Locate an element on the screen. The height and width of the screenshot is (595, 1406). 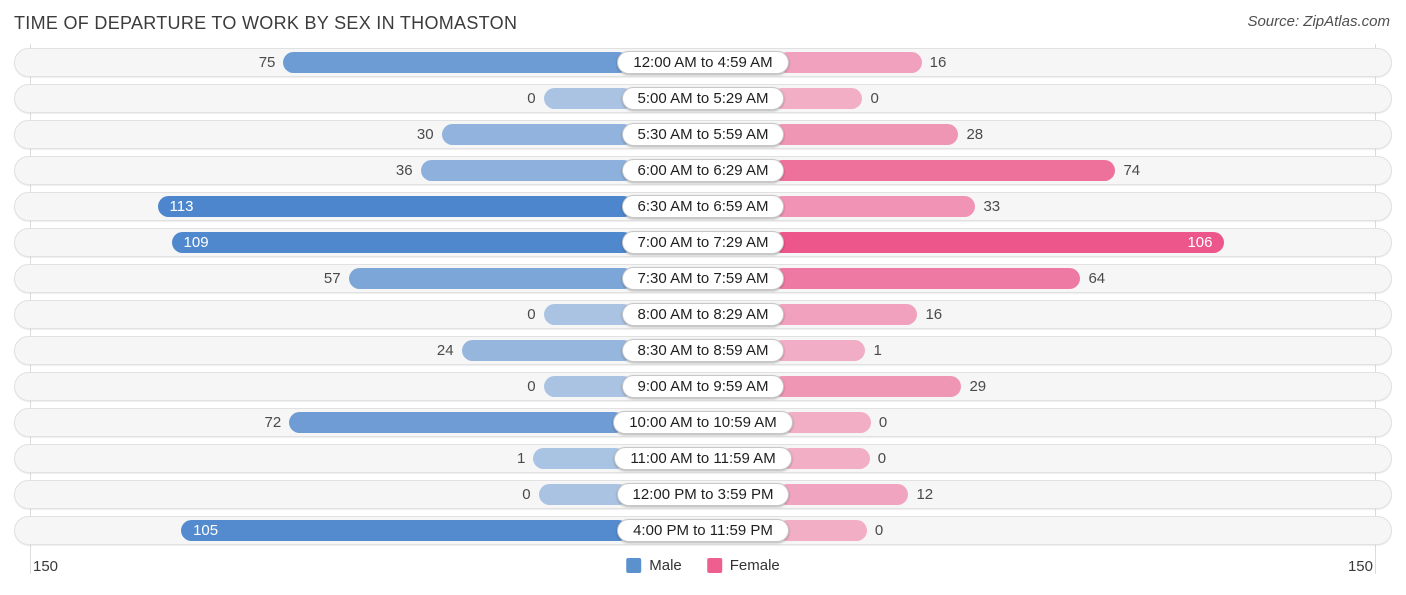
chart-row: 105 4:00 PM to 11:59 PM 0 is located at coordinates (703, 530).